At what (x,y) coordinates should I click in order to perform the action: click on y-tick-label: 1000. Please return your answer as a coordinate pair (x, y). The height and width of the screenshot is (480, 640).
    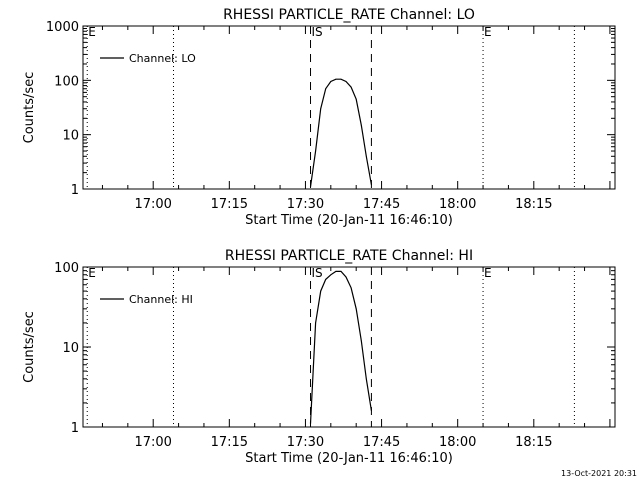
    Looking at the image, I should click on (62, 27).